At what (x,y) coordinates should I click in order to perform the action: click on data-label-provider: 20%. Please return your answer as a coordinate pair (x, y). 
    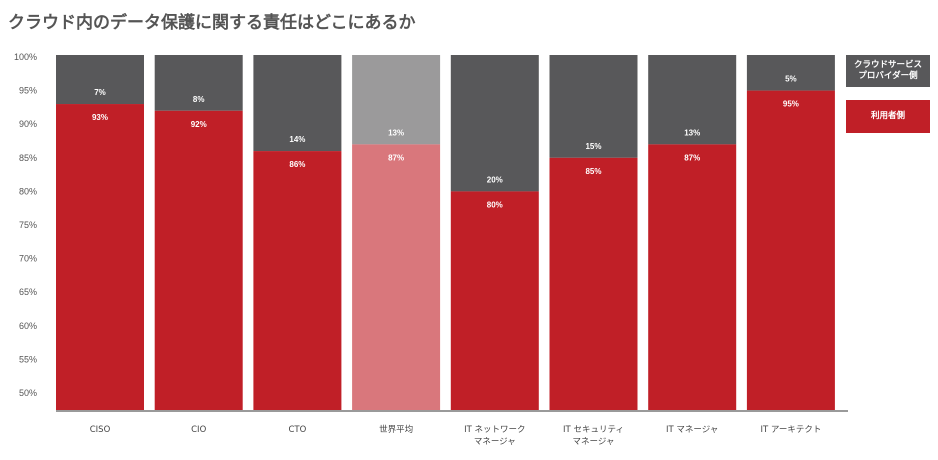
    Looking at the image, I should click on (495, 179).